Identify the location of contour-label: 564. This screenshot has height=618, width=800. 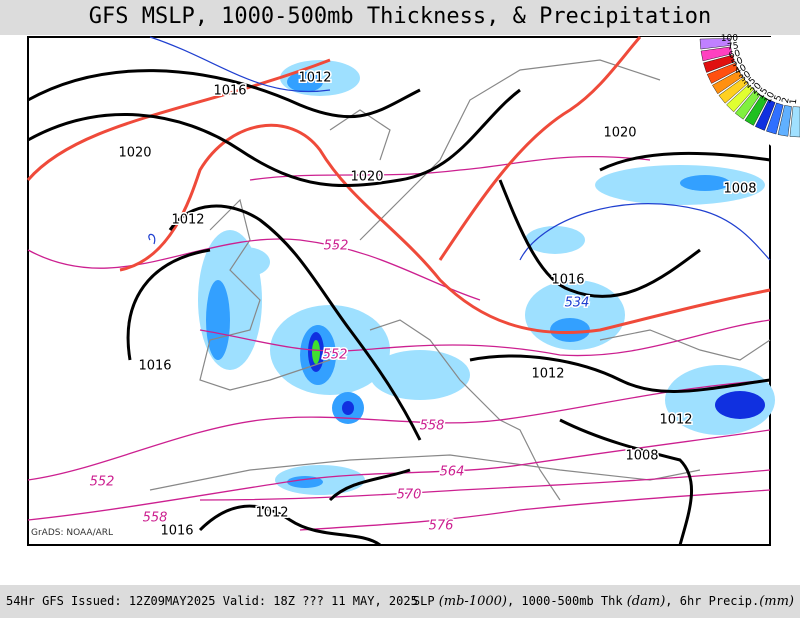
(452, 472).